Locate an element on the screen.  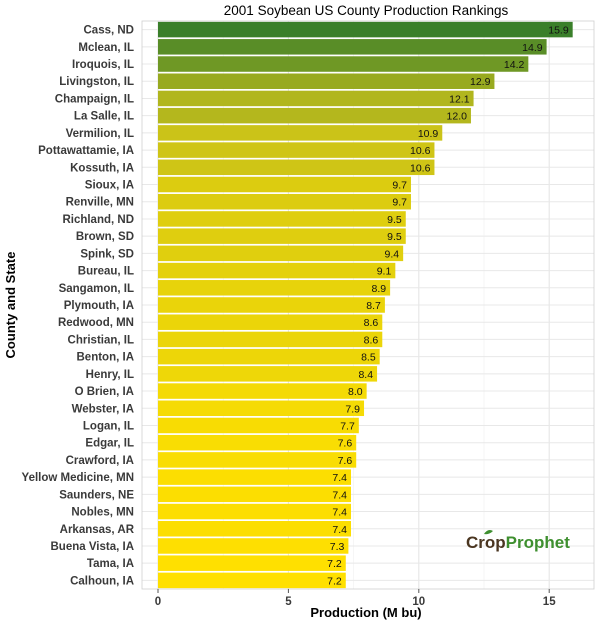
category-label: Bureau, IL is located at coordinates (106, 272).